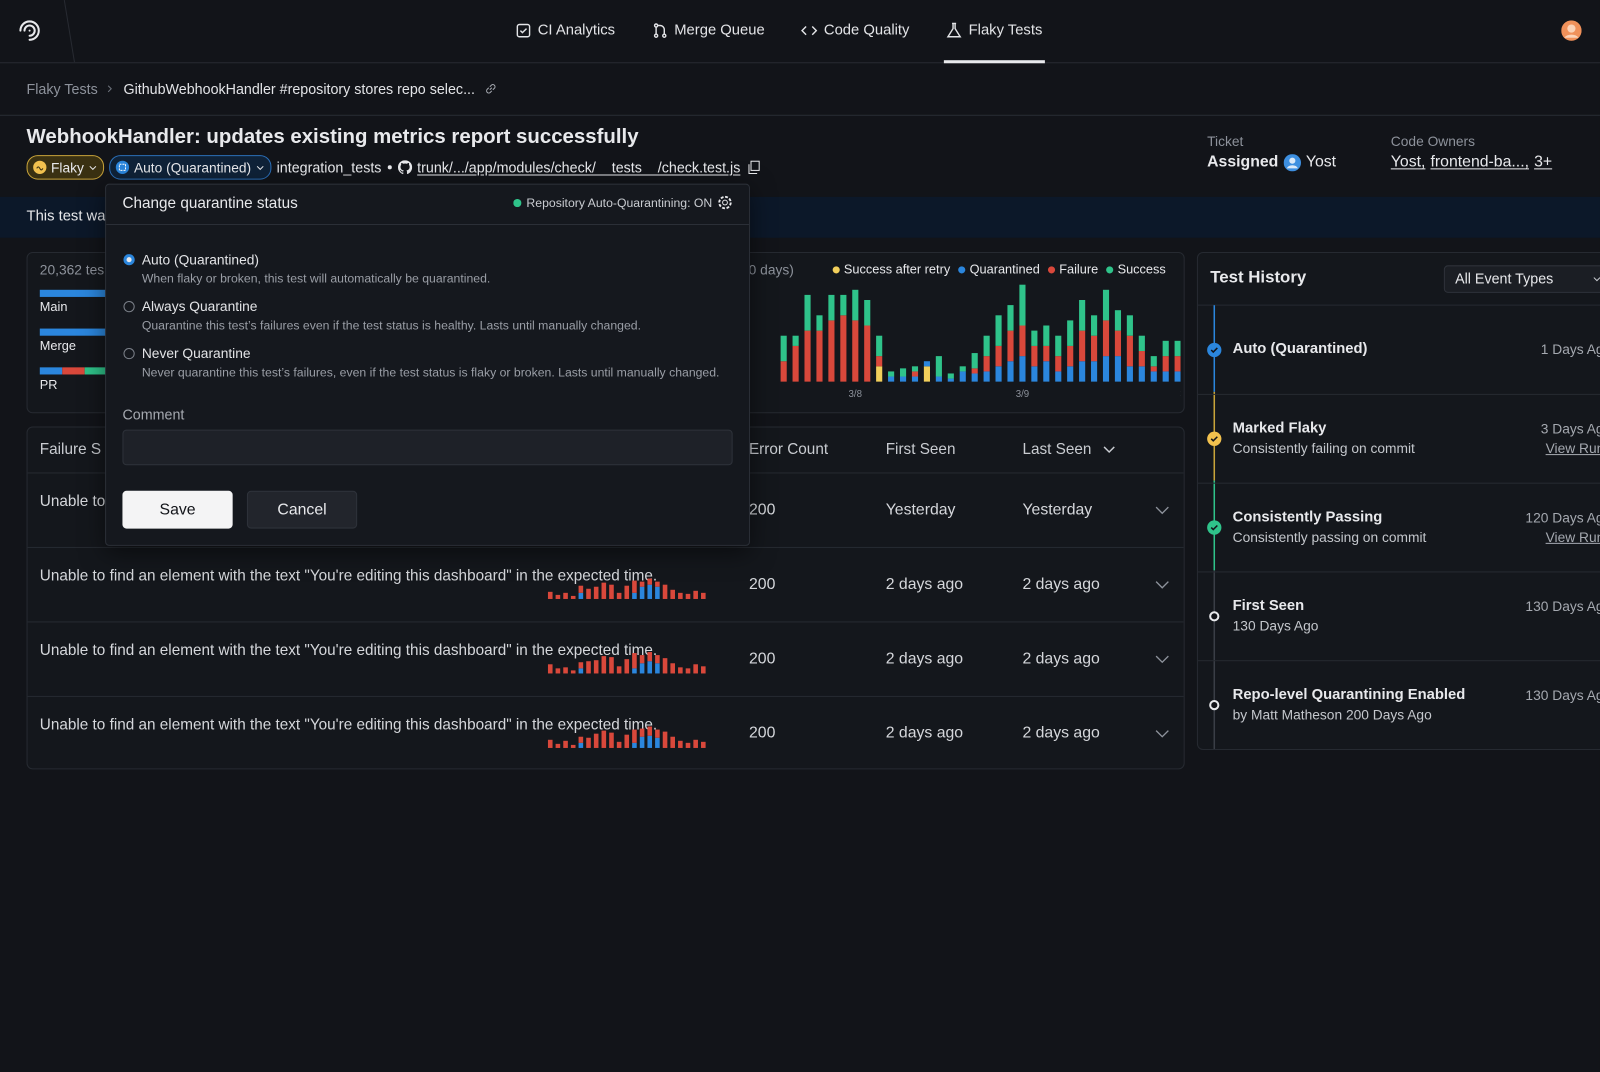 The height and width of the screenshot is (1072, 1600). What do you see at coordinates (177, 509) in the screenshot?
I see `save-button: Save` at bounding box center [177, 509].